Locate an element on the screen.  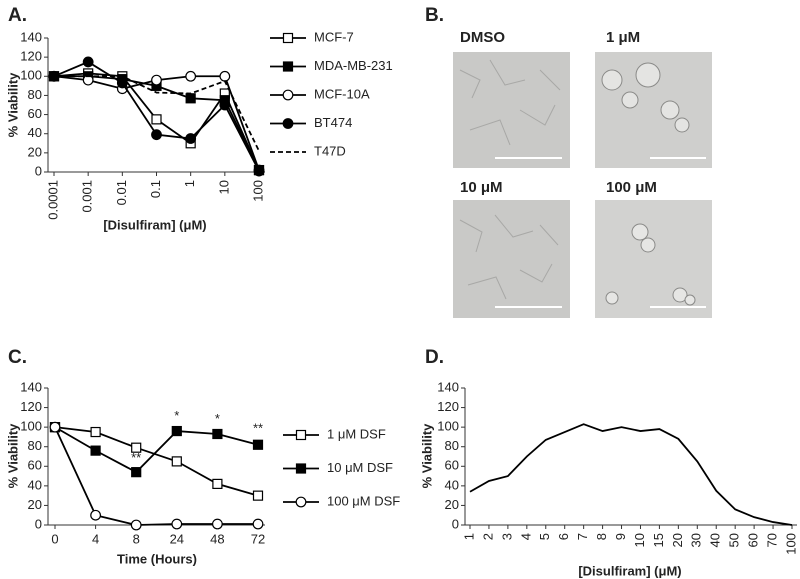
legend-label: MCF-7 is located at coordinates (334, 36).